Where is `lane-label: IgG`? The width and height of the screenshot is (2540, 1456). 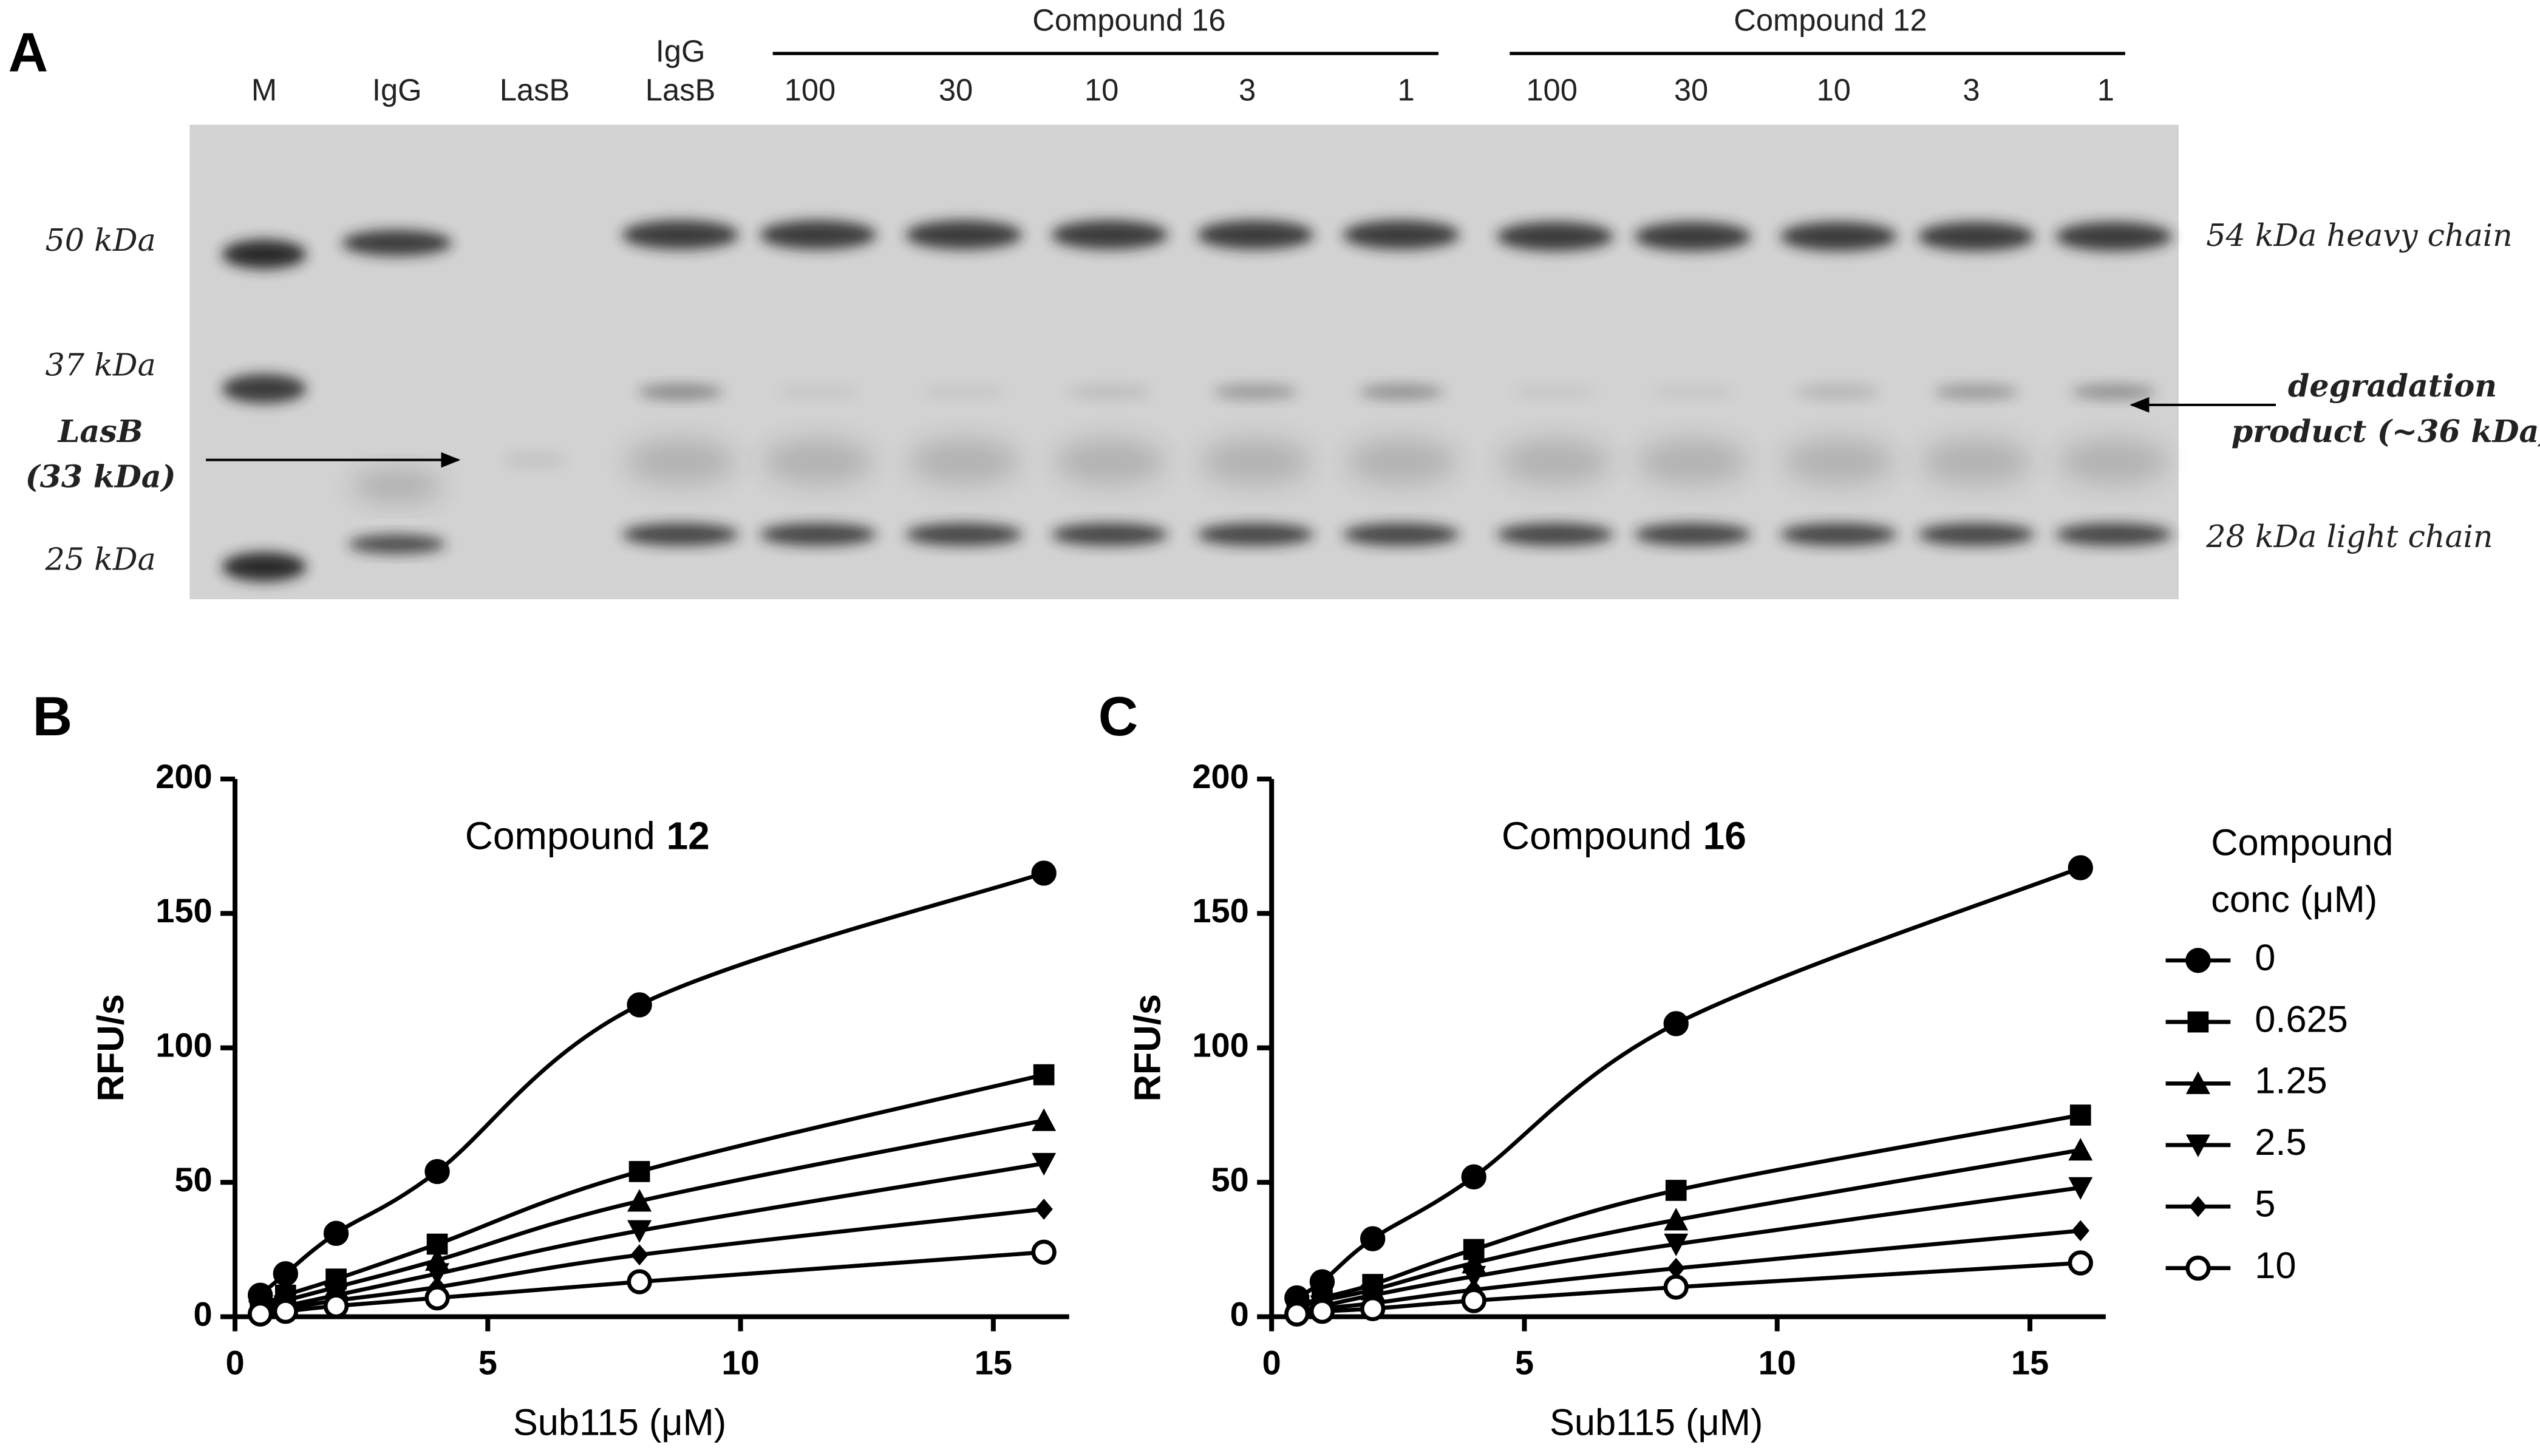 lane-label: IgG is located at coordinates (397, 89).